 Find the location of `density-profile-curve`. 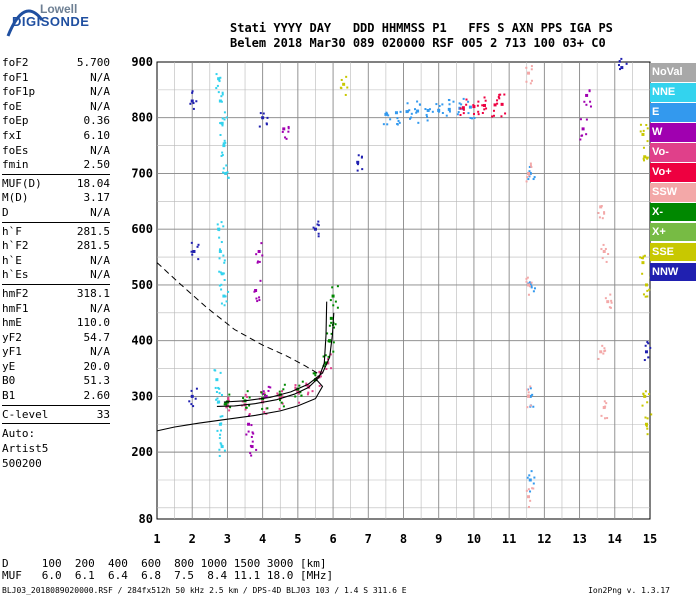

density-profile-curve is located at coordinates (240, 405).